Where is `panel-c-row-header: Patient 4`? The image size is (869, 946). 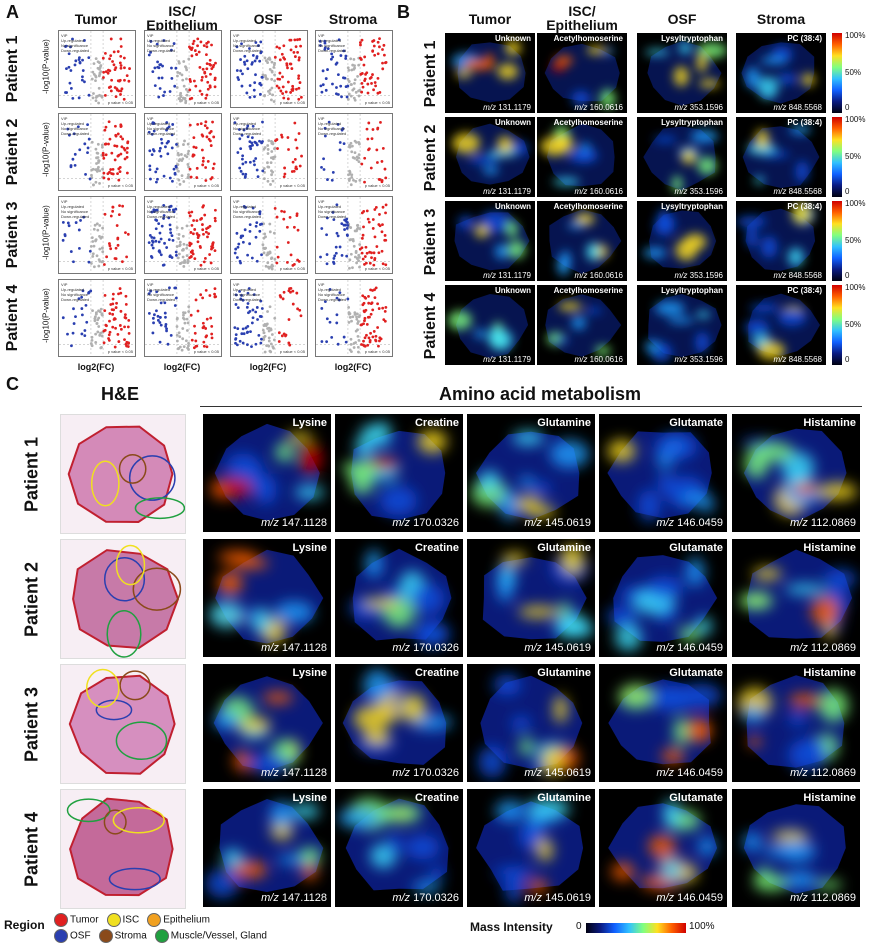 panel-c-row-header: Patient 4 is located at coordinates (31, 849).